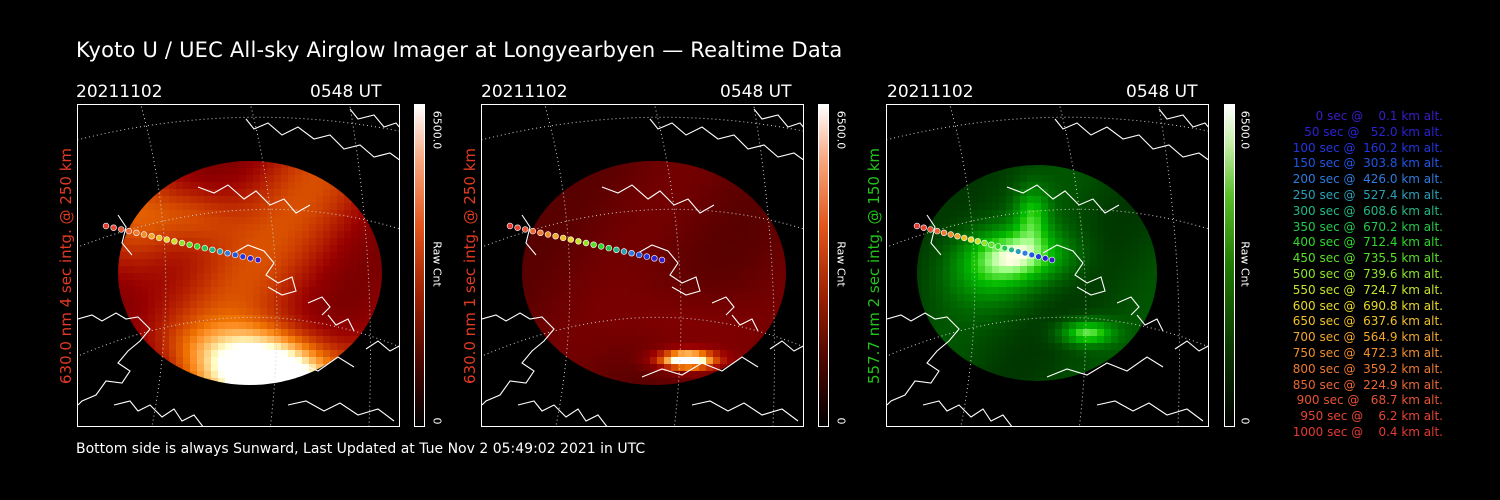 The width and height of the screenshot is (1500, 500). Describe the element at coordinates (1365, 352) in the screenshot. I see `legend-row: 750 sec @ 472.3 km alt.` at that location.